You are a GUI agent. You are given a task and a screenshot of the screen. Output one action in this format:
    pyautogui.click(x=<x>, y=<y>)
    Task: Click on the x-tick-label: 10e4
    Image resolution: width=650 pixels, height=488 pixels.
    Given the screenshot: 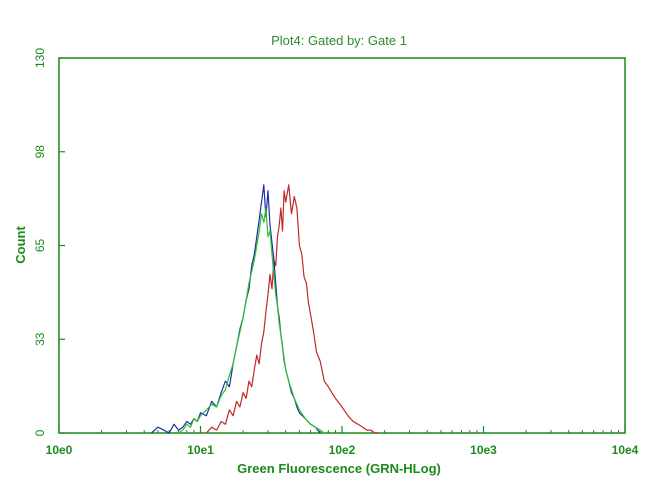 What is the action you would take?
    pyautogui.click(x=625, y=450)
    